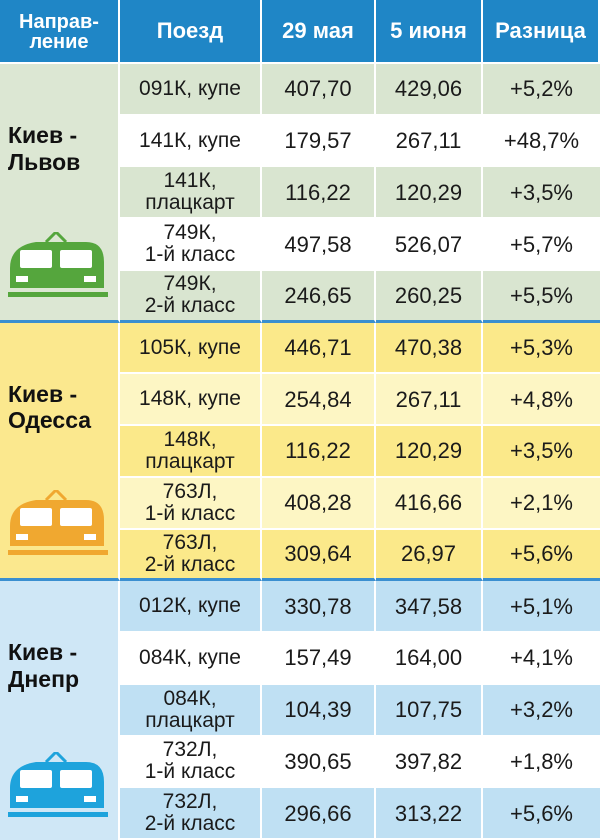  I want to click on difference-cell: +5,2%, so click(541, 90).